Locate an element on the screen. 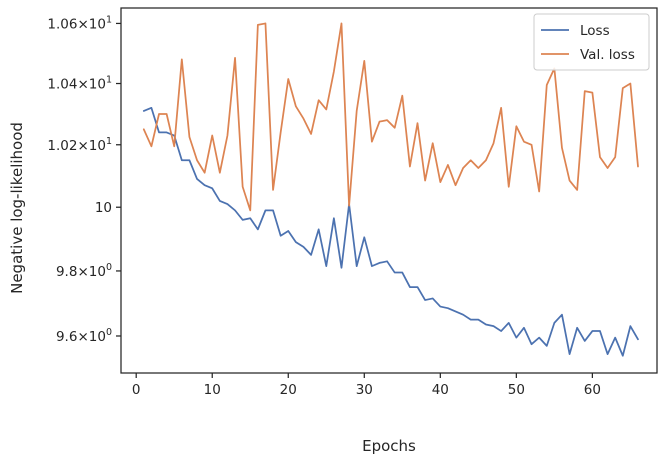 The image size is (667, 463). legend-box is located at coordinates (591, 42).